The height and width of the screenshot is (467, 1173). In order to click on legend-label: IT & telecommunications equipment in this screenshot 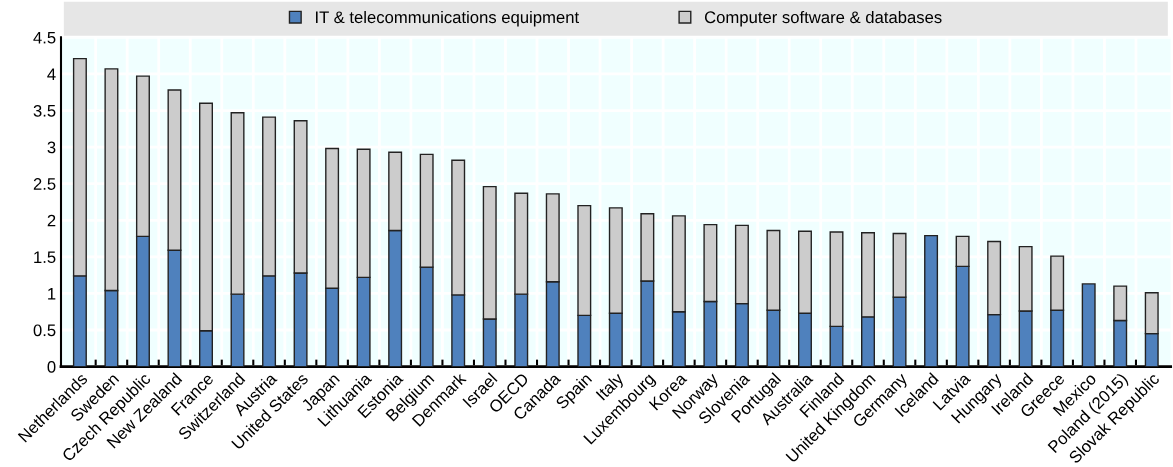, I will do `click(447, 18)`.